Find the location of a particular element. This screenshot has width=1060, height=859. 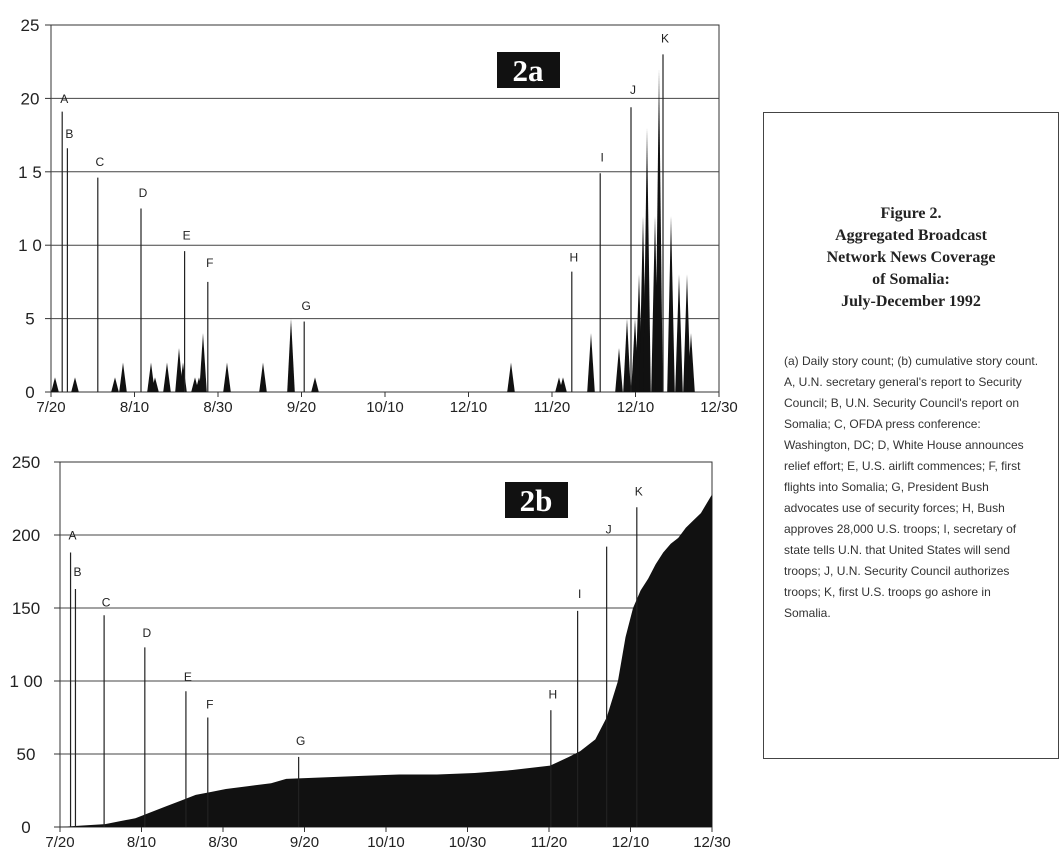

y-tick-label: 25 is located at coordinates (30, 25).